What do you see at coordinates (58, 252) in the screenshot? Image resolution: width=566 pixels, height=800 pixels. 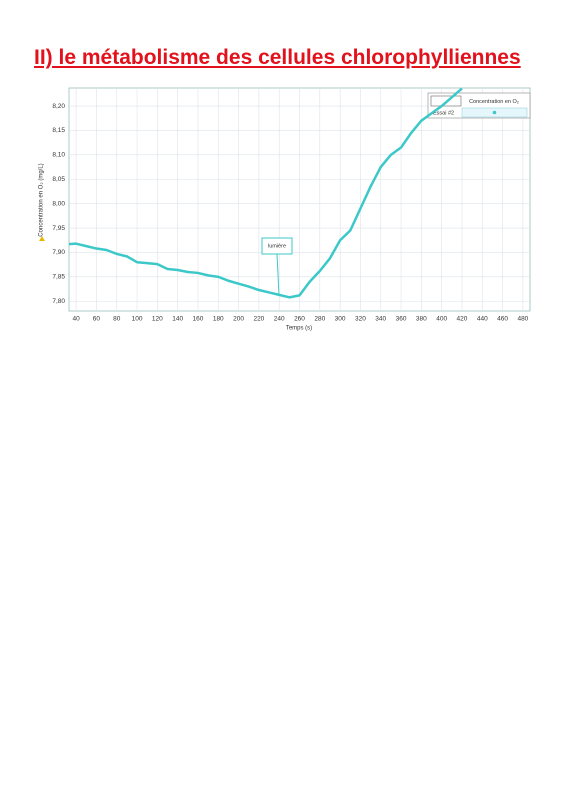 I see `y-tick-label: 7,90` at bounding box center [58, 252].